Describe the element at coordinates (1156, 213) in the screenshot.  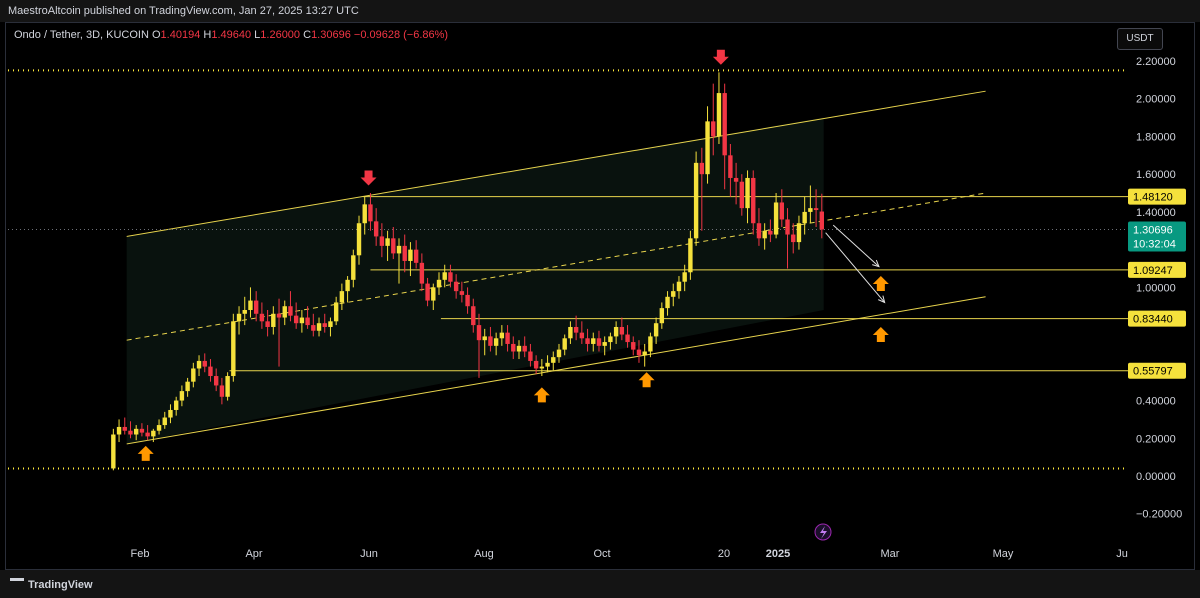
I see `y-tick-label-4: 1.40000` at that location.